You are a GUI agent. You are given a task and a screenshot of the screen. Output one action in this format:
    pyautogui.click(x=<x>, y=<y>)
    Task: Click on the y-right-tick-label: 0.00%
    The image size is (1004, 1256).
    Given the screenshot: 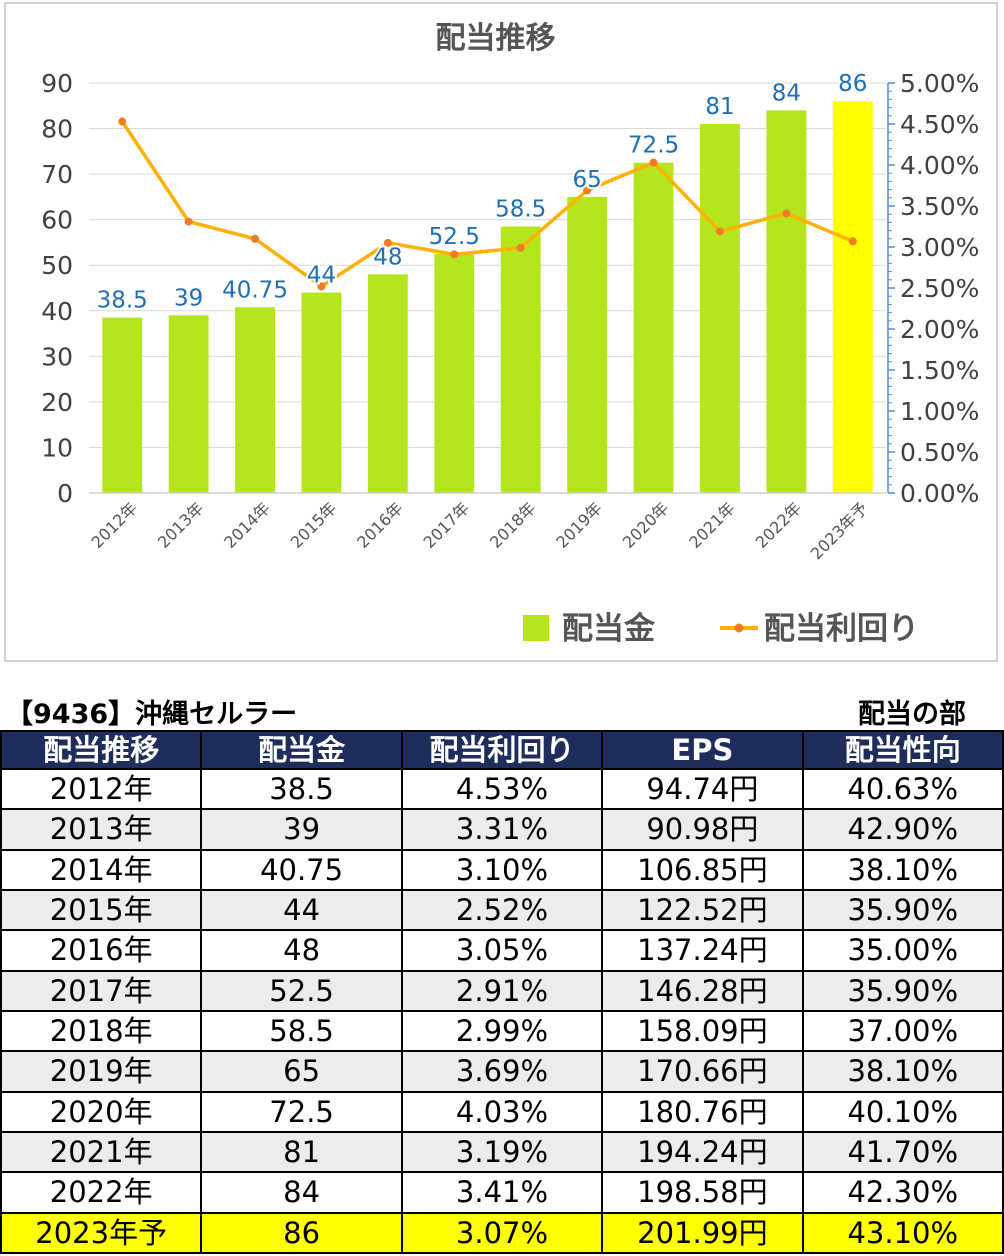 What is the action you would take?
    pyautogui.click(x=939, y=493)
    